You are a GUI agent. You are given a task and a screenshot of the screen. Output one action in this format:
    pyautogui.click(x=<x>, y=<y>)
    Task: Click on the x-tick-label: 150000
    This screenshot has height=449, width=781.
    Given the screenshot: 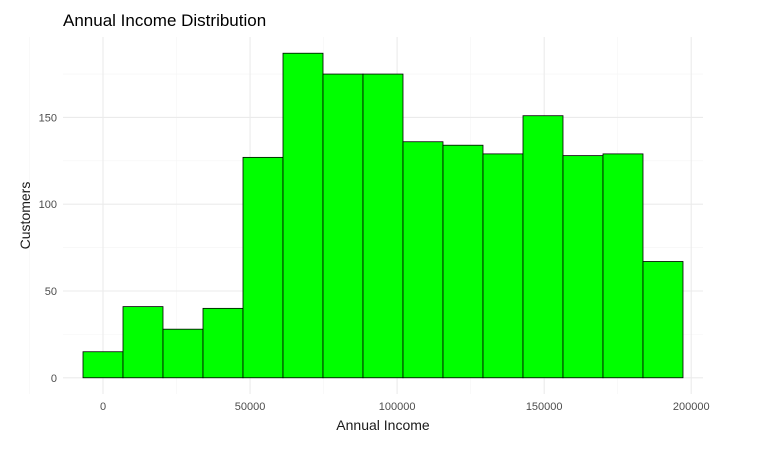 What is the action you would take?
    pyautogui.click(x=544, y=407)
    